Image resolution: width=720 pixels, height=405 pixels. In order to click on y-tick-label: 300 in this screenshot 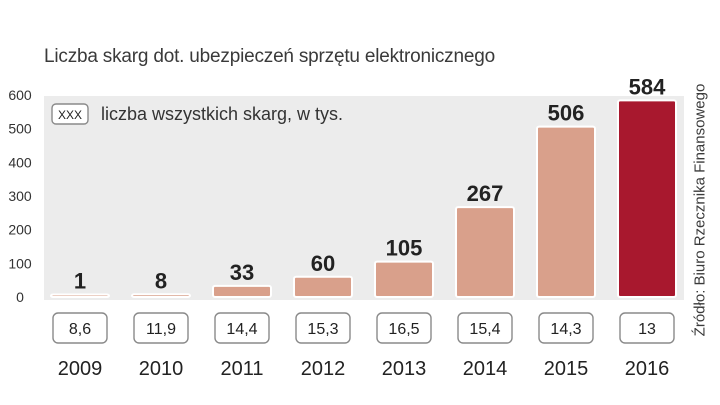, I will do `click(20, 196)`.